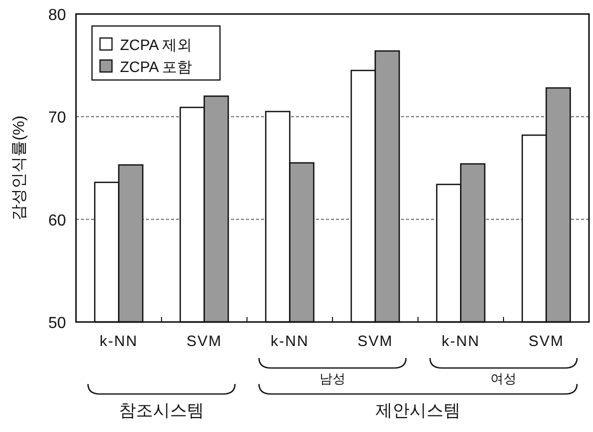  I want to click on text: 참조시스템, so click(161, 410).